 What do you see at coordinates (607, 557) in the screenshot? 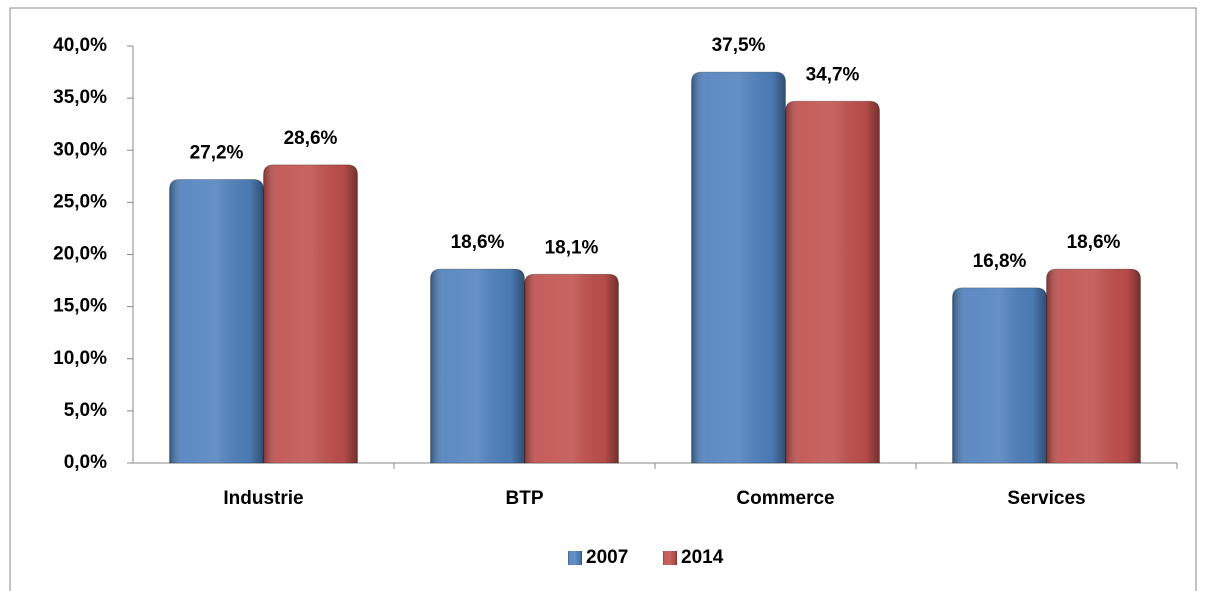
I see `legend-label: 2007` at bounding box center [607, 557].